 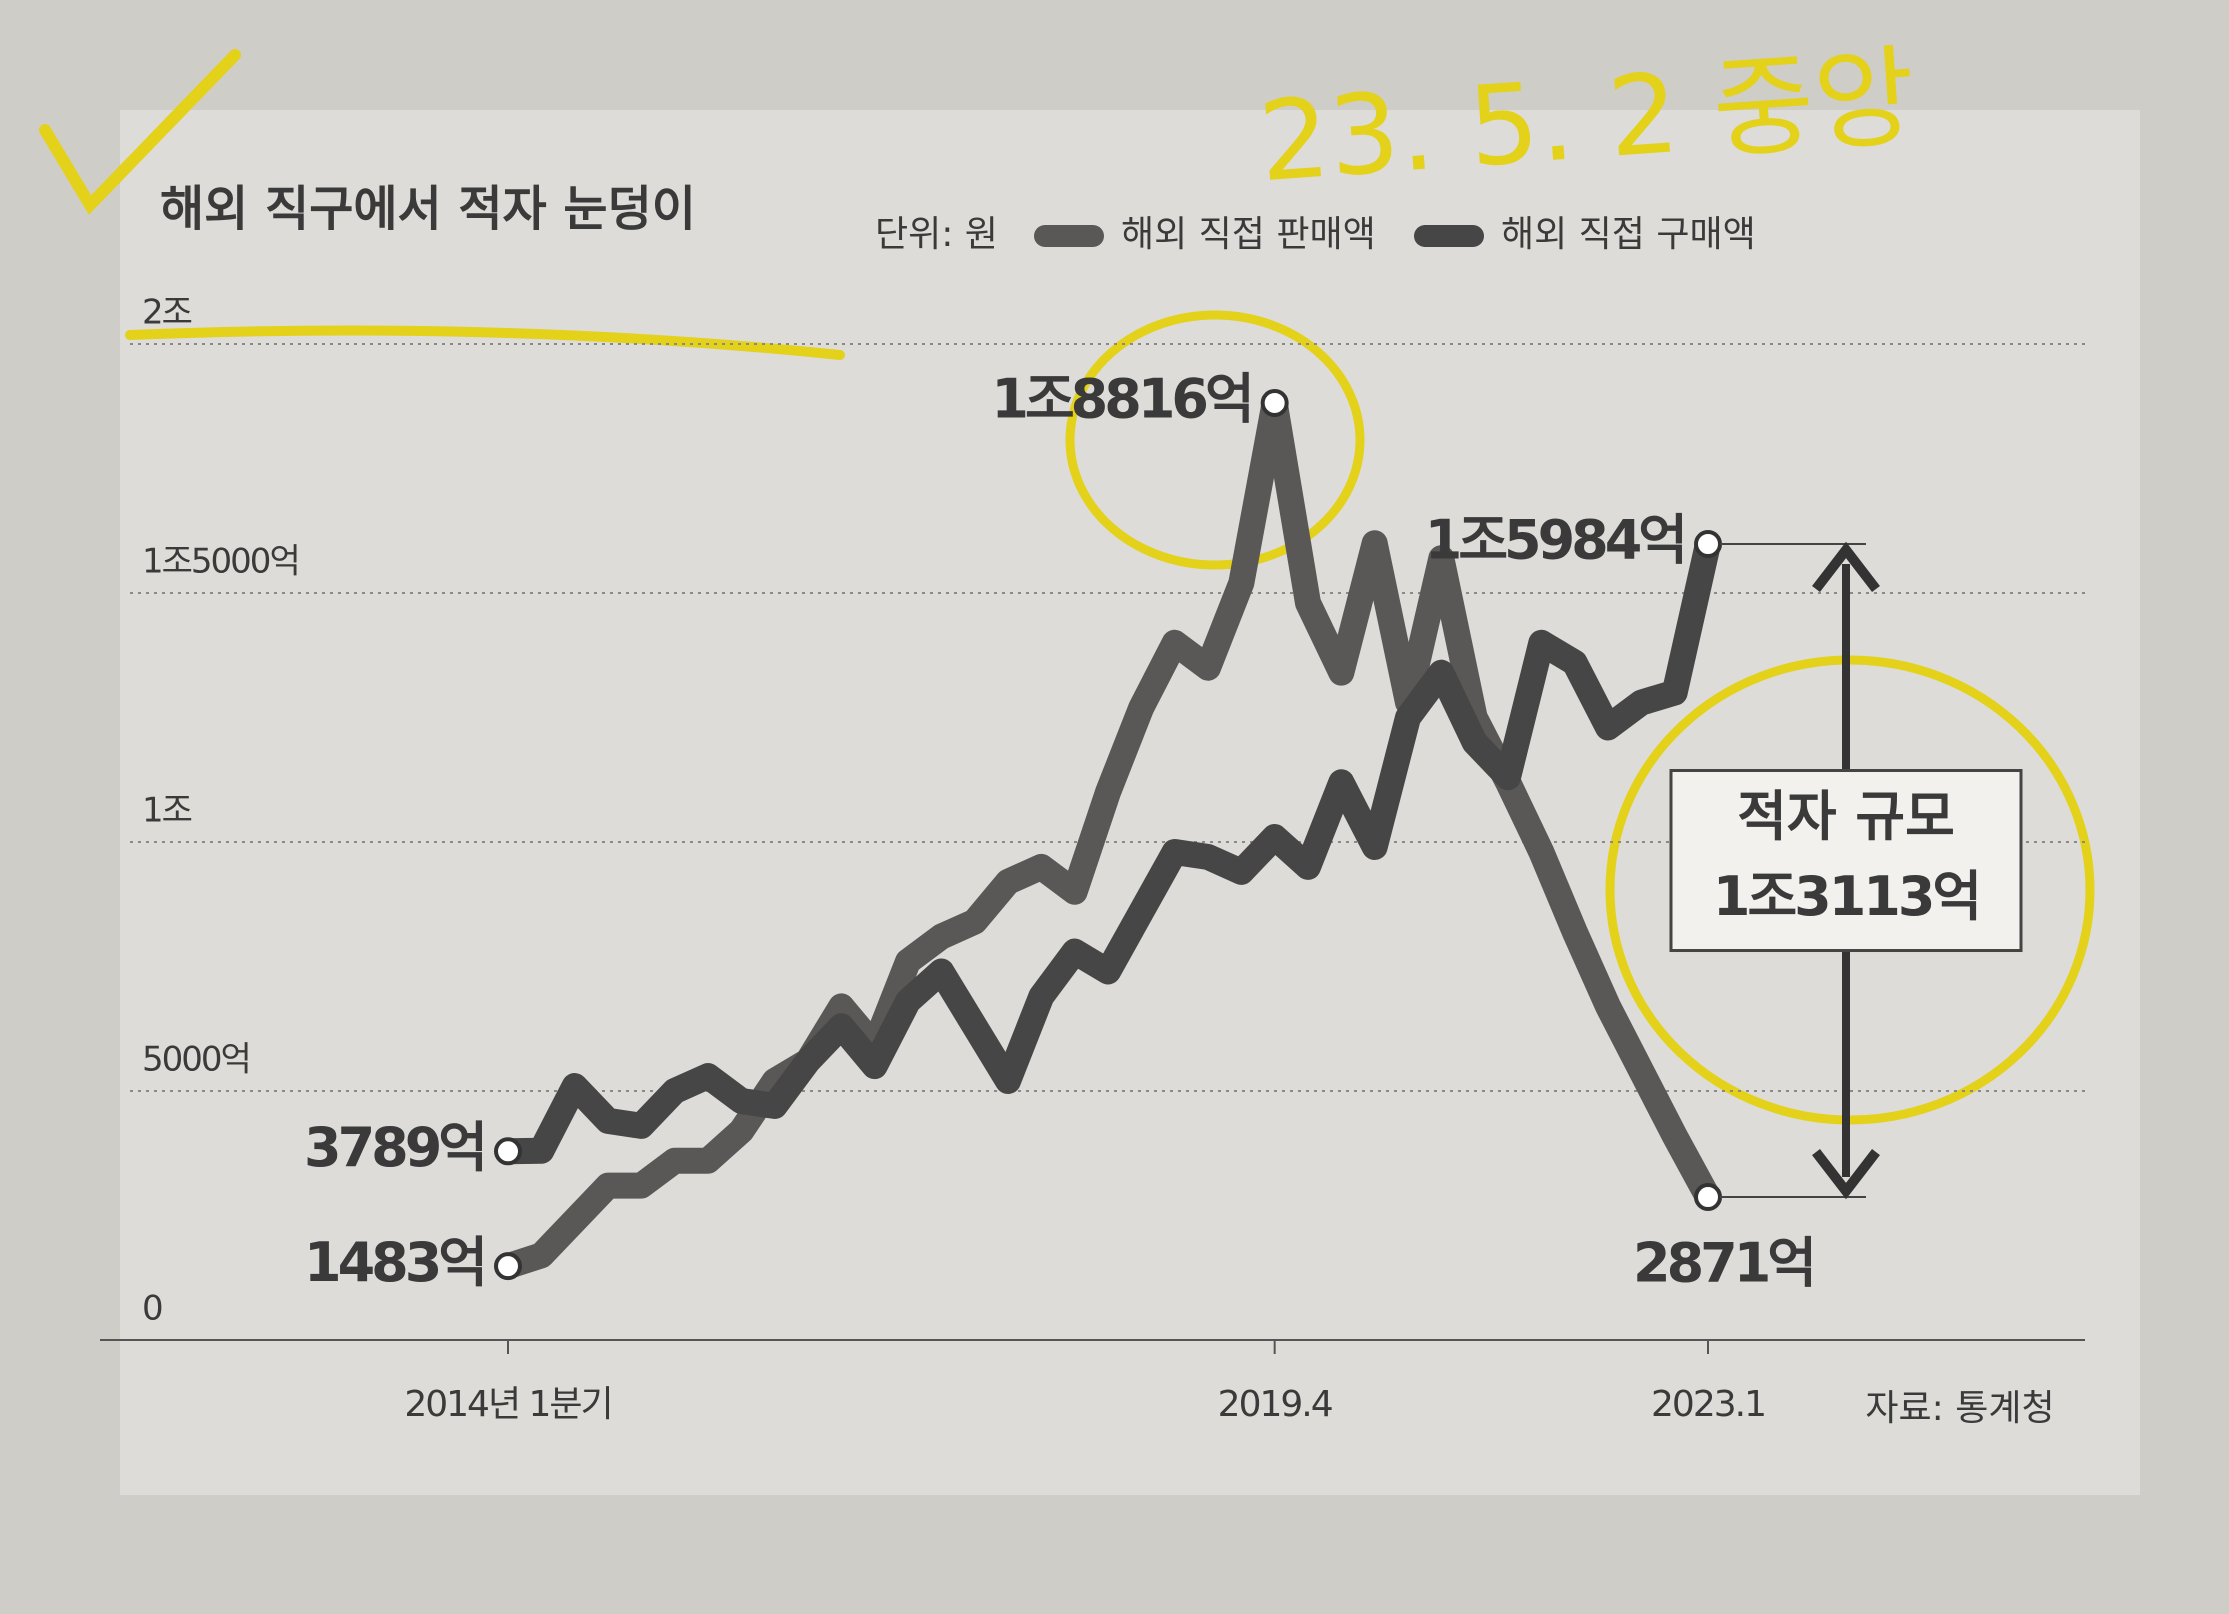 What do you see at coordinates (507, 1404) in the screenshot?
I see `x-tick-label: 2014년 1분기` at bounding box center [507, 1404].